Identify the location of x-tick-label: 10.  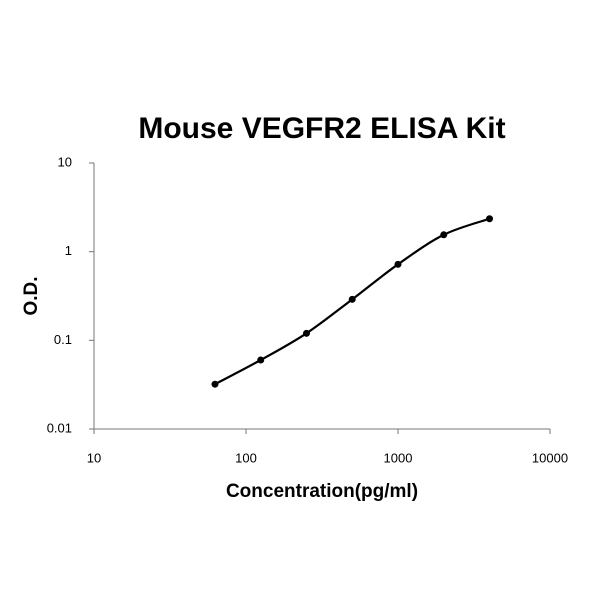
(94, 457).